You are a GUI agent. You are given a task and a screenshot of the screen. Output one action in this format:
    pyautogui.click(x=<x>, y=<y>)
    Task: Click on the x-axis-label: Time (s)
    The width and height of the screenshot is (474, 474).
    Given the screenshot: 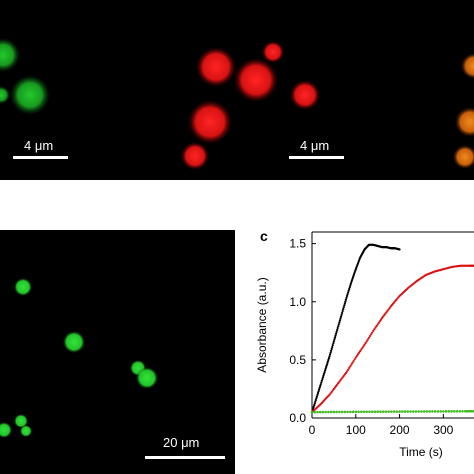 What is the action you would take?
    pyautogui.click(x=421, y=452)
    